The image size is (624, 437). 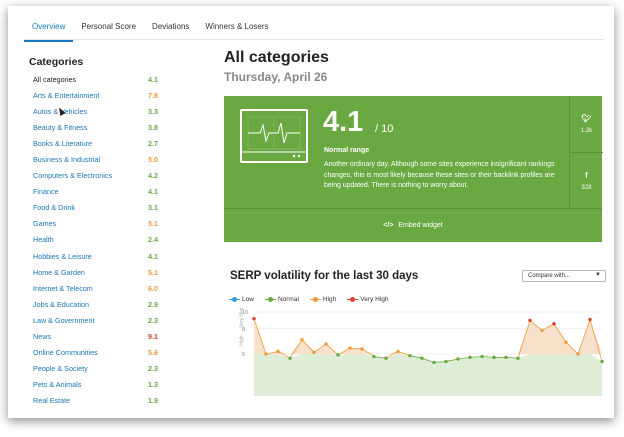 I want to click on legend-item: Normal, so click(x=281, y=299).